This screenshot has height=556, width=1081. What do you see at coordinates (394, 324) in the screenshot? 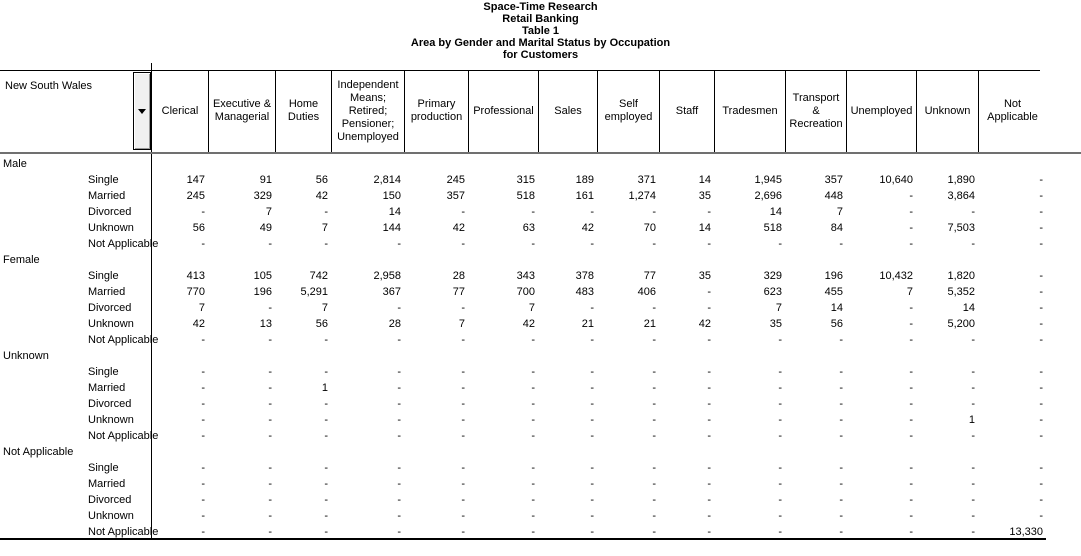
I see `data-cell: 28` at bounding box center [394, 324].